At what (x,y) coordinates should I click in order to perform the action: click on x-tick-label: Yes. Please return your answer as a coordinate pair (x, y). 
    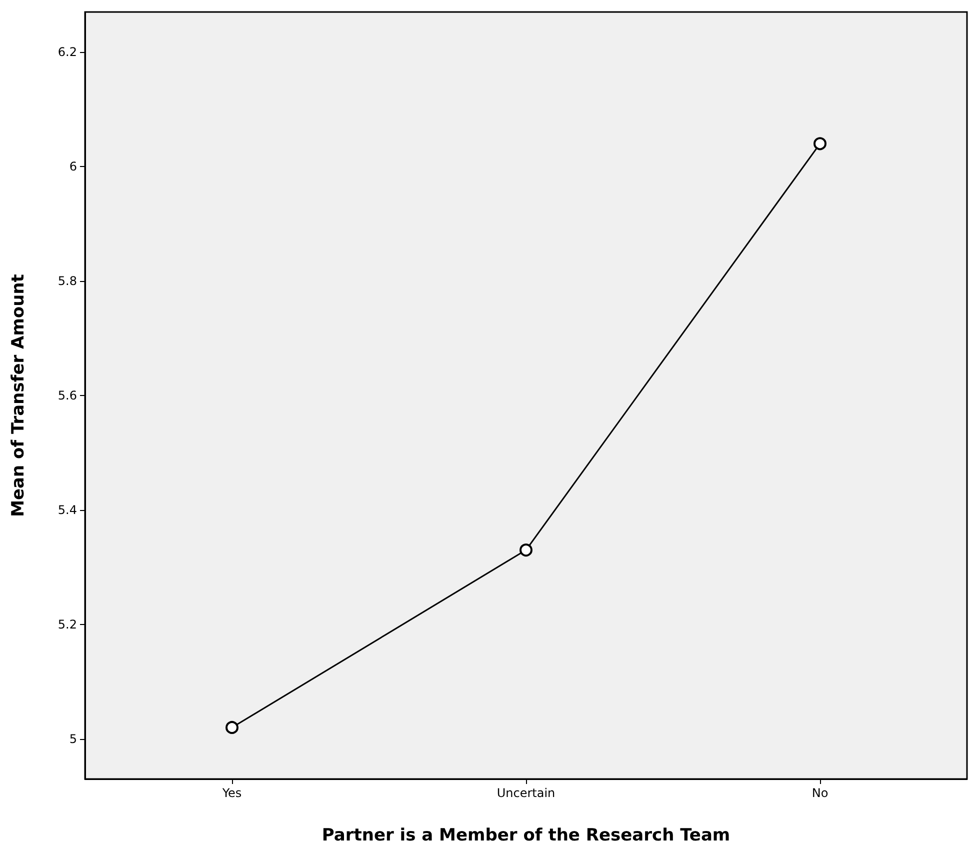
    Looking at the image, I should click on (231, 793).